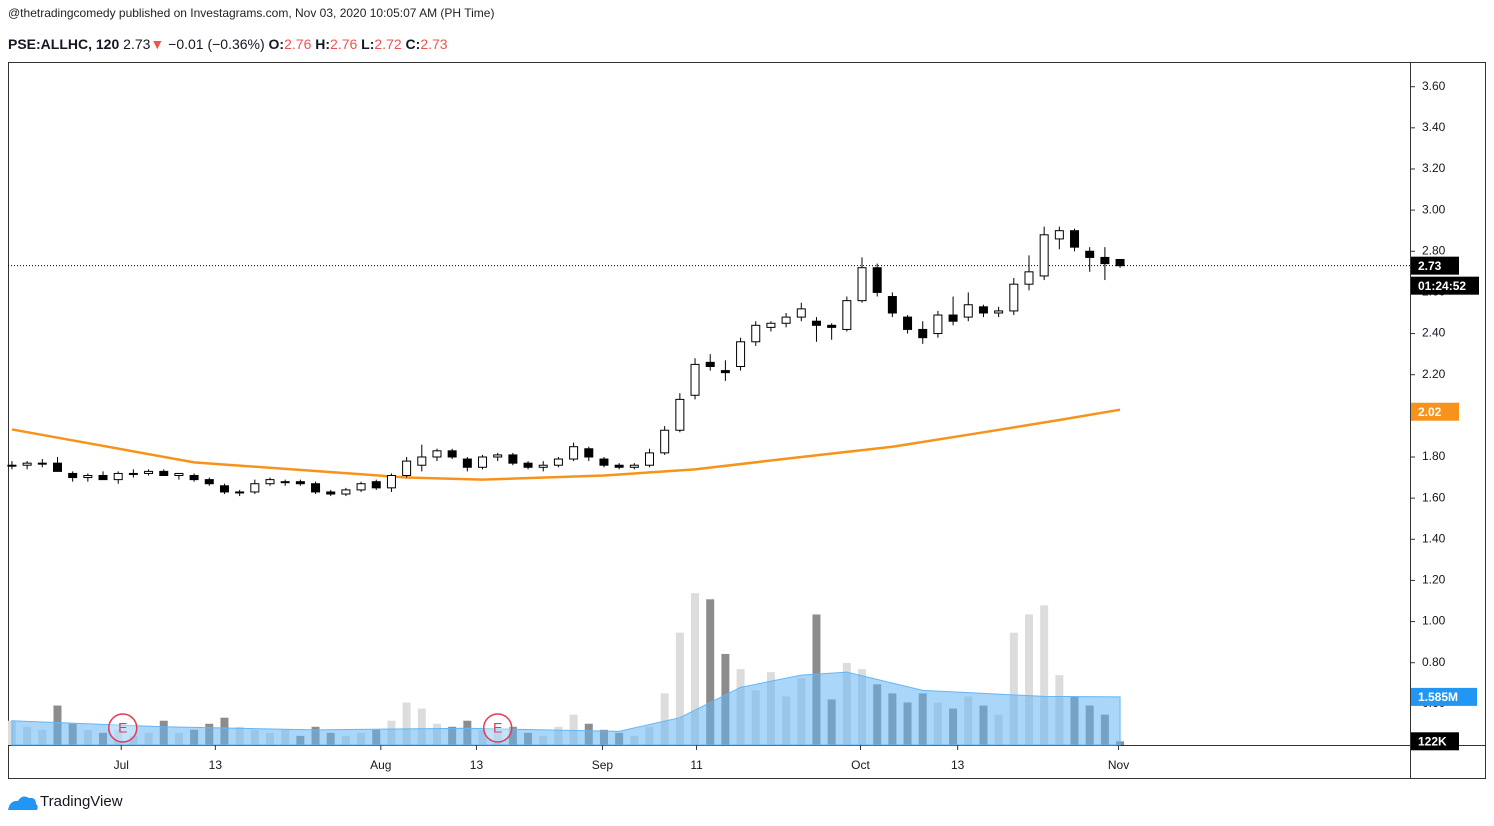  Describe the element at coordinates (64, 44) in the screenshot. I see `symbol: PSE:ALLHC, 120` at that location.